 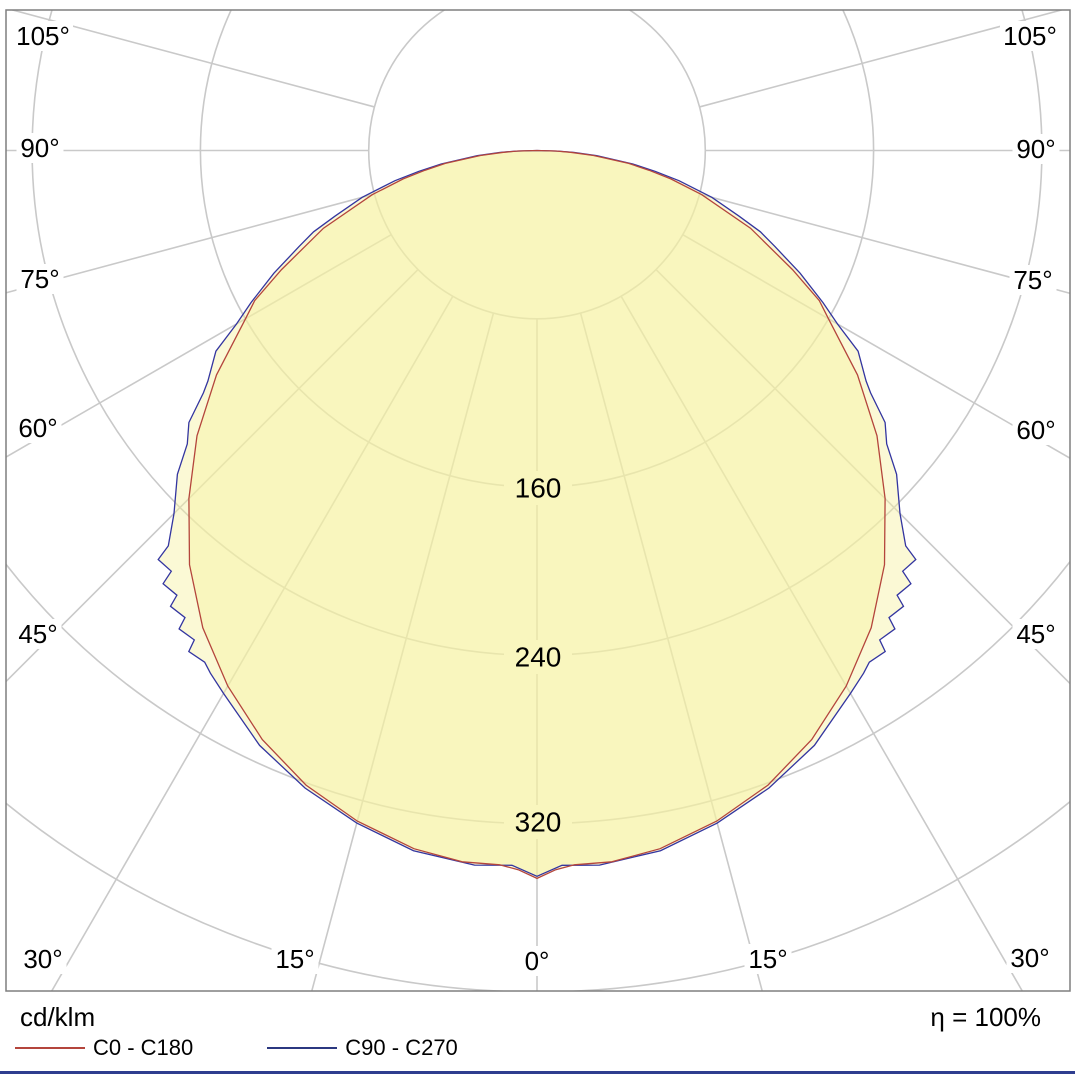 What do you see at coordinates (302, 1048) in the screenshot?
I see `c90-c270-line-swatch` at bounding box center [302, 1048].